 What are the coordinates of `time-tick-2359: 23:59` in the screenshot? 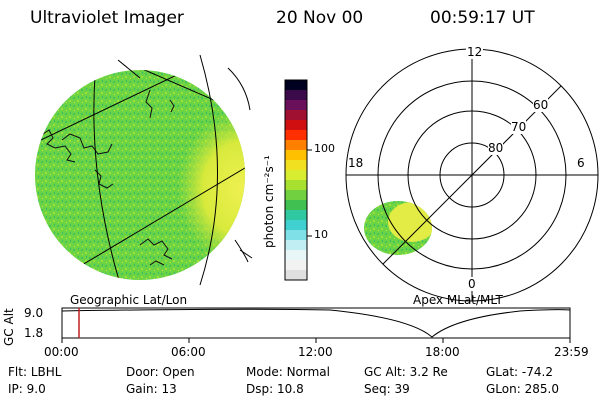 It's located at (571, 352).